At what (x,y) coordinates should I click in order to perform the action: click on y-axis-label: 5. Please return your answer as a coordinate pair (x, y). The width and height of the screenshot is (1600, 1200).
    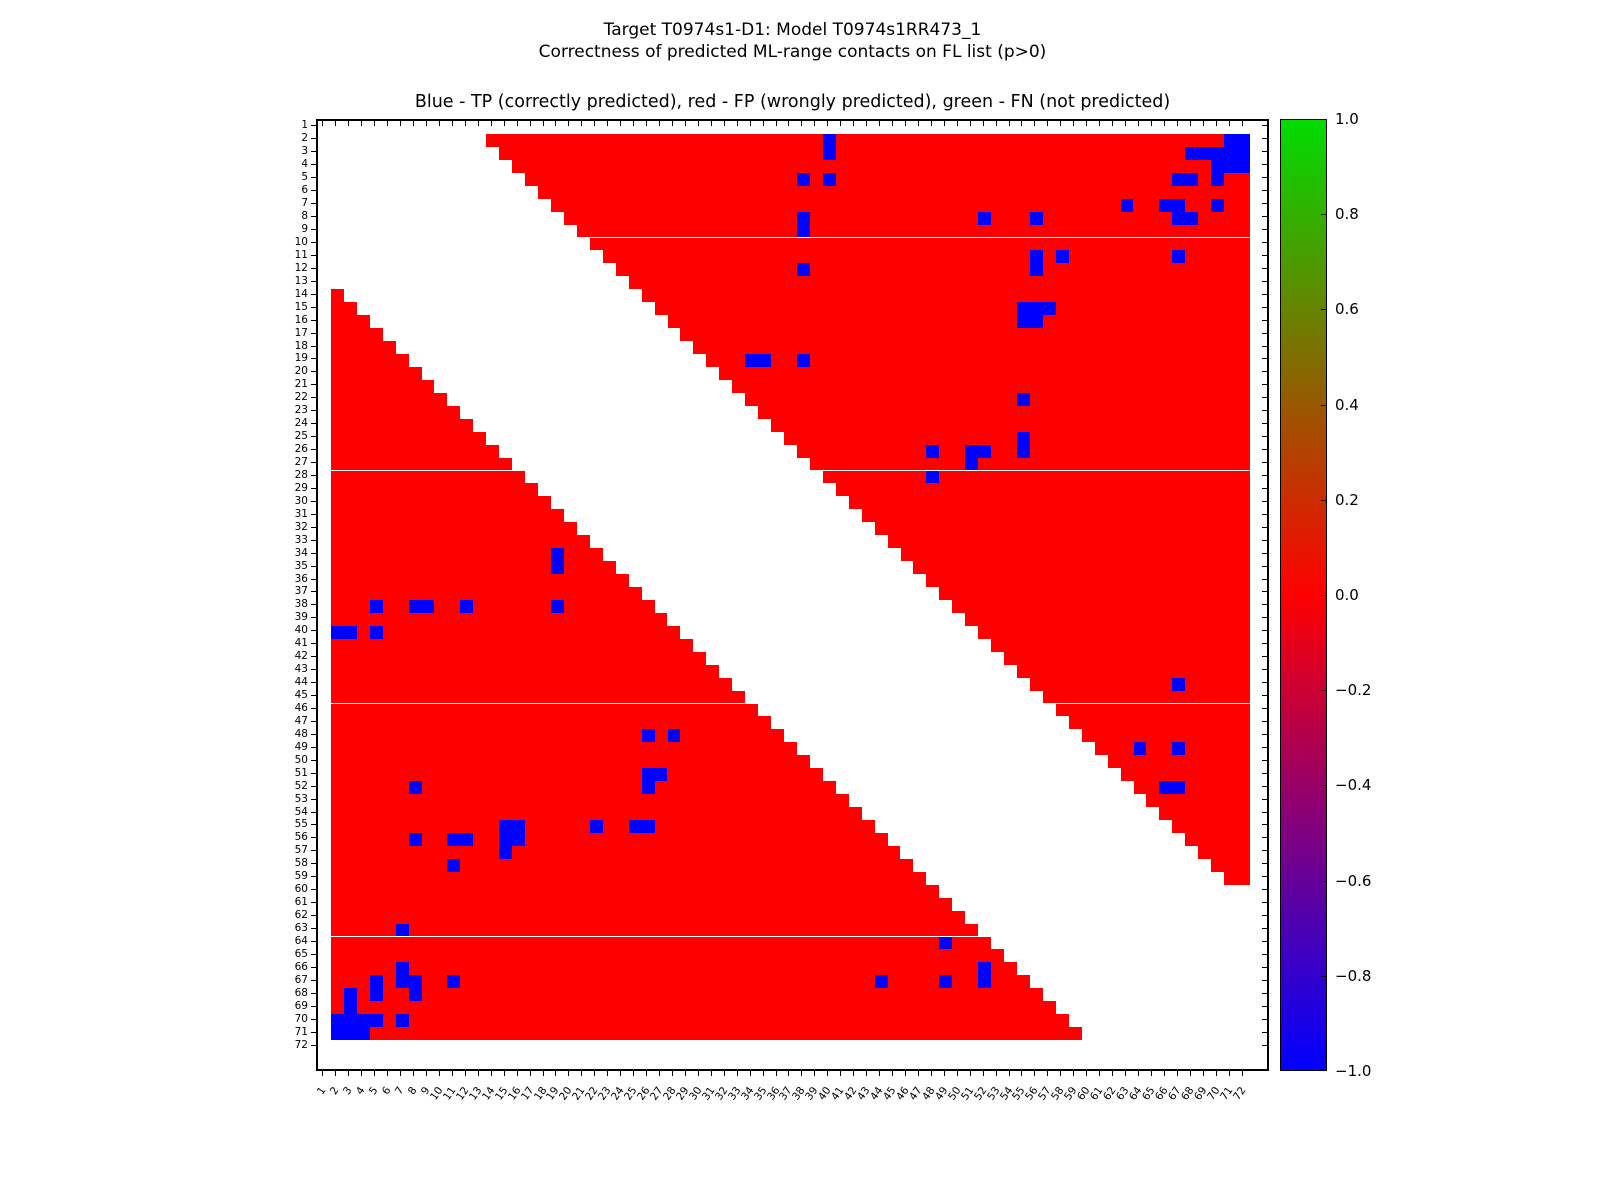
    Looking at the image, I should click on (304, 177).